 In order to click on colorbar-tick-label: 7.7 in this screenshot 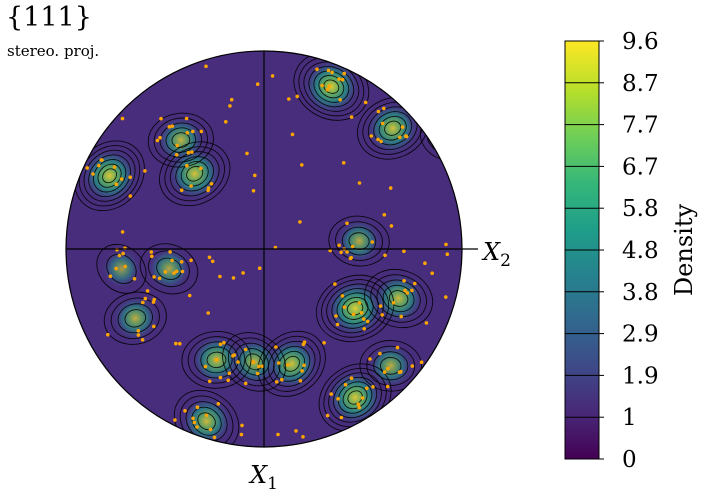, I will do `click(640, 126)`.